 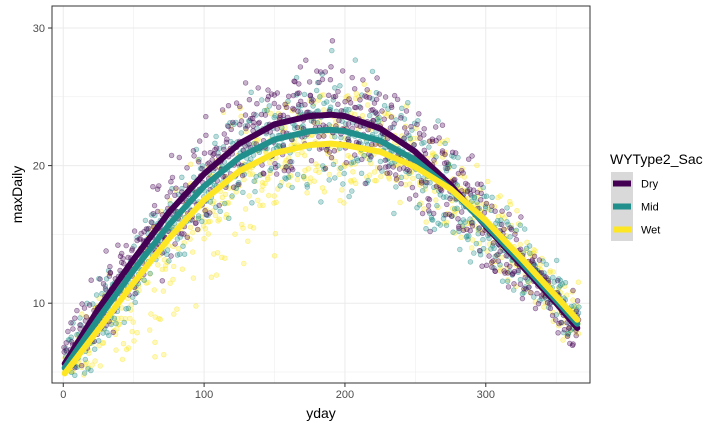 What do you see at coordinates (277, 392) in the screenshot?
I see `x-axis-ticks: 0 100 200 300` at bounding box center [277, 392].